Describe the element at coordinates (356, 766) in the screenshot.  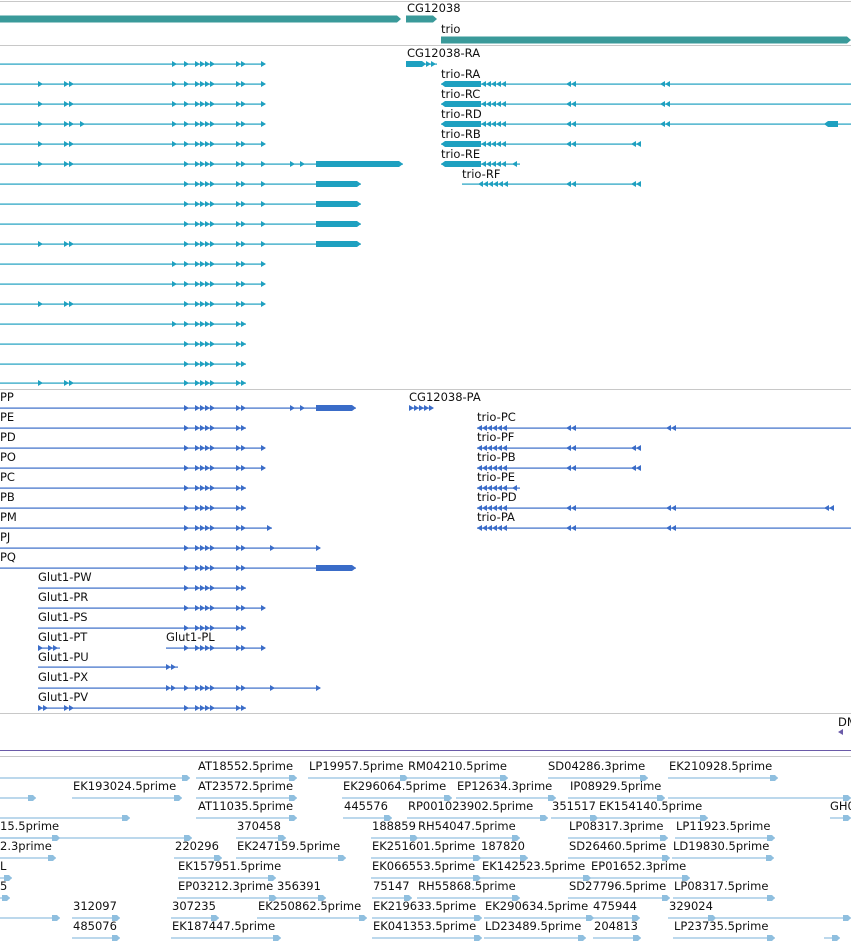
I see `est-label: LP19957.5prime` at that location.